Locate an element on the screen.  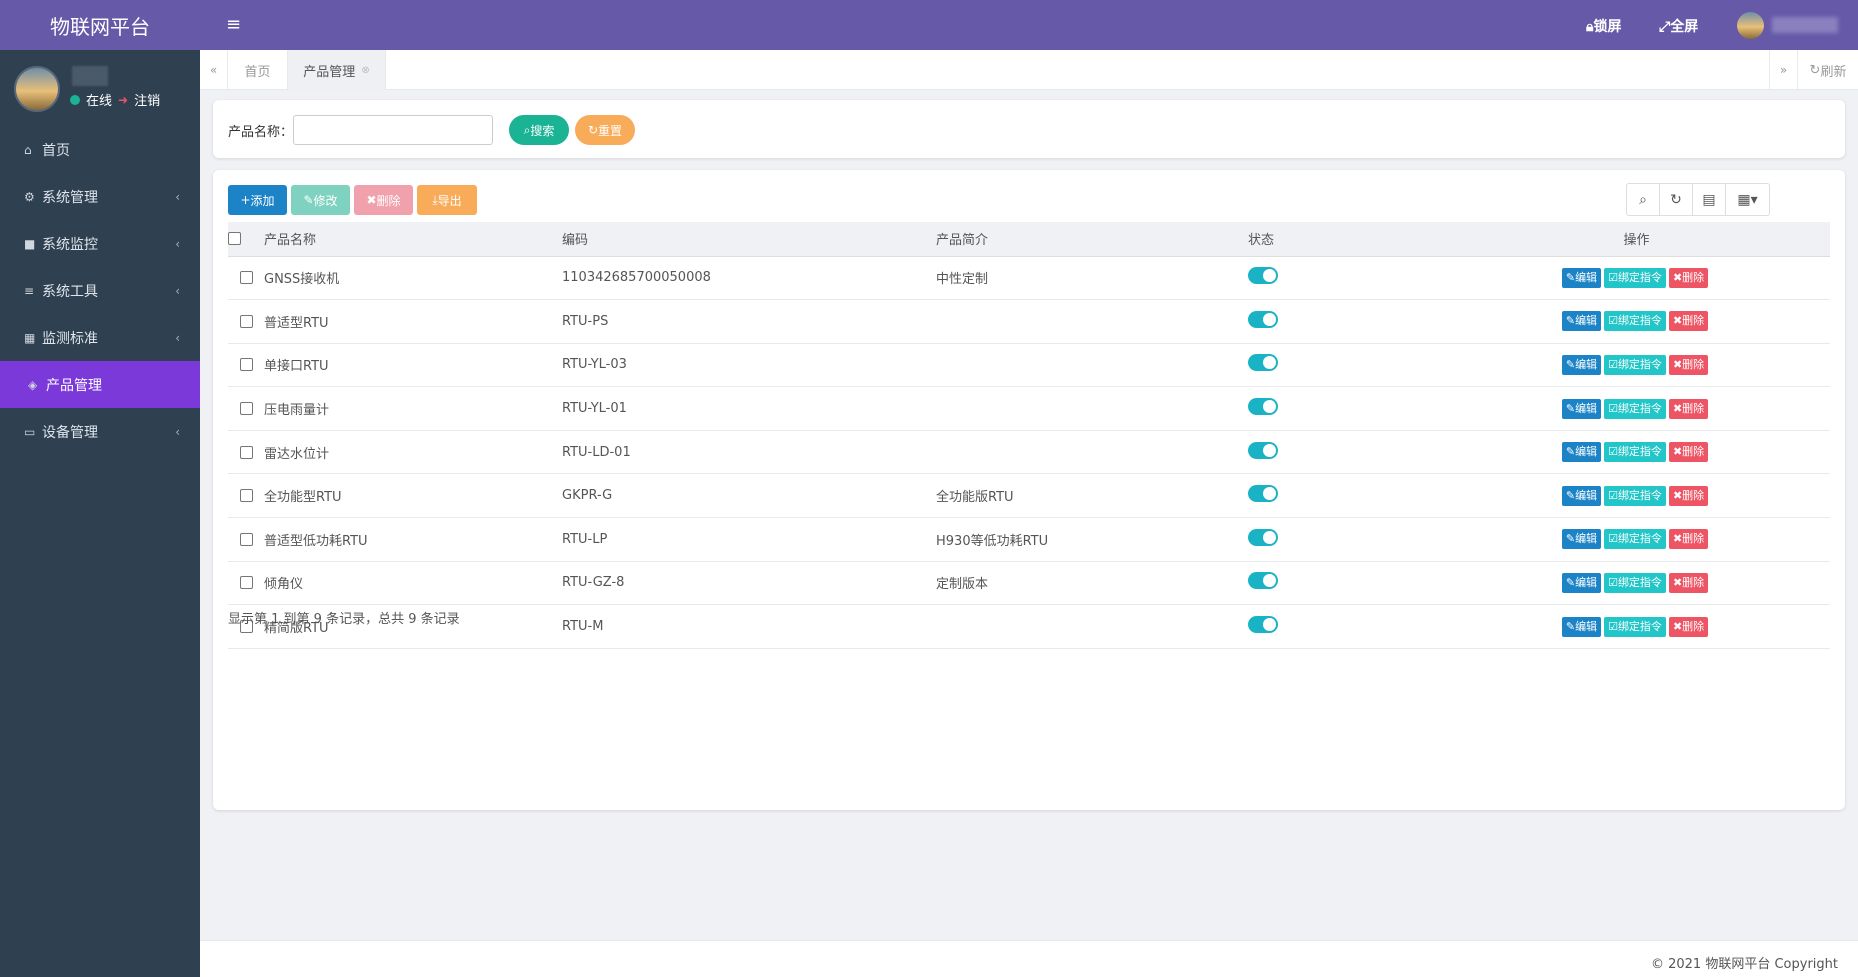
table-row: 普适型低功耗RTU RTU-LP H930等低功耗RTU ✎编辑 ☑绑定指令 ✖删除 is located at coordinates (1029, 539).